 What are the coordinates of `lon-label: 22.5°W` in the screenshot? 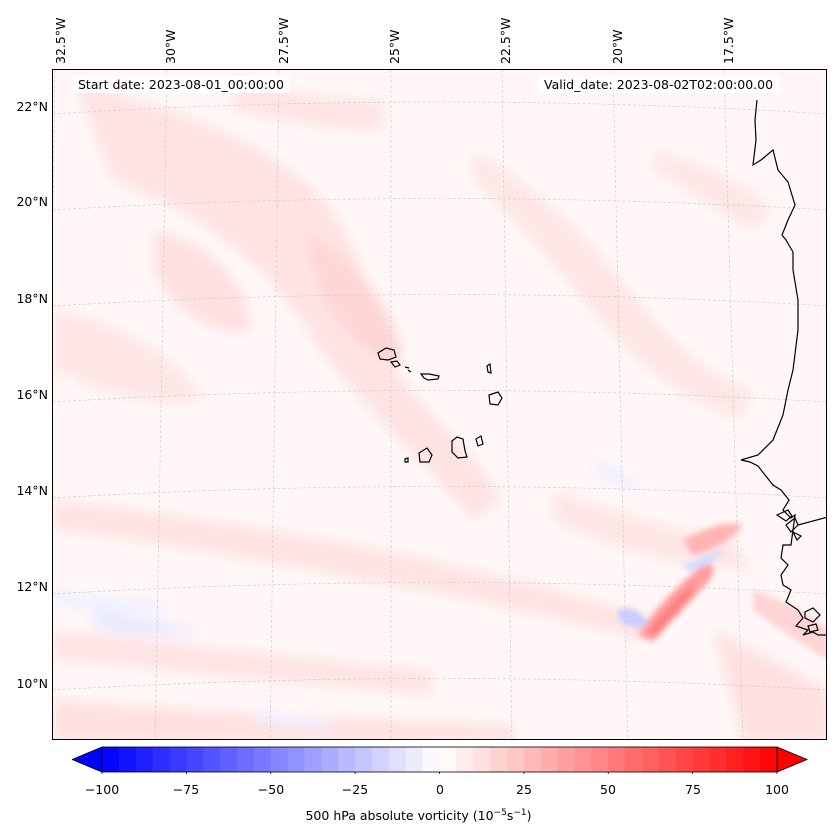 It's located at (505, 40).